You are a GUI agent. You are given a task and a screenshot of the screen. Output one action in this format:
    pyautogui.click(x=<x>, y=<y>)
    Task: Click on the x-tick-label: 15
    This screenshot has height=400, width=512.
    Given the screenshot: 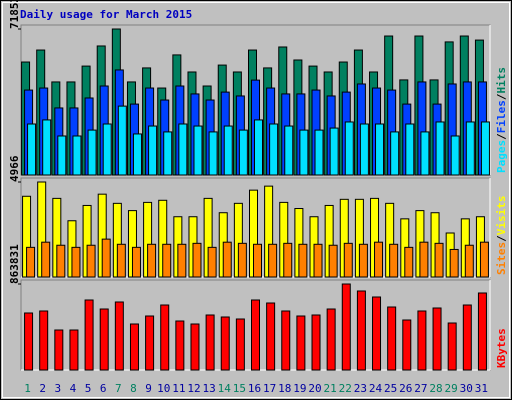 What is the action you would take?
    pyautogui.click(x=239, y=388)
    